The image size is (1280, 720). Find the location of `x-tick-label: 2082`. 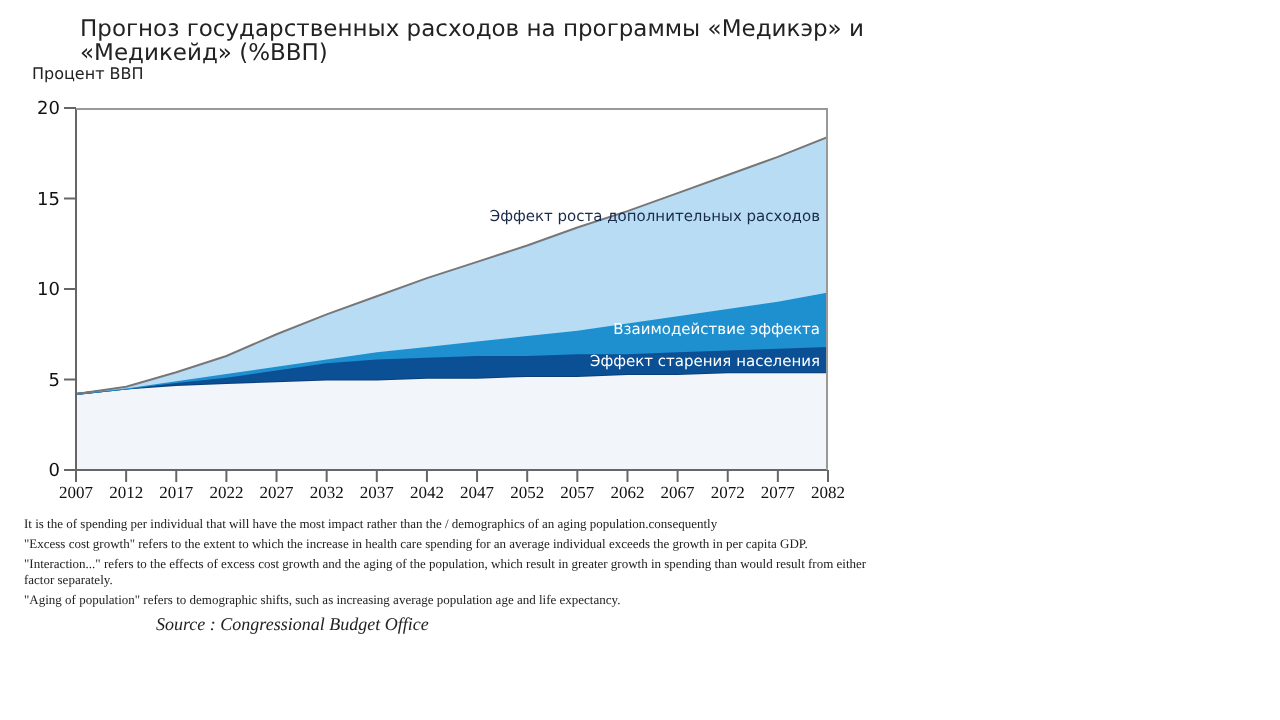

x-tick-label: 2082 is located at coordinates (828, 492).